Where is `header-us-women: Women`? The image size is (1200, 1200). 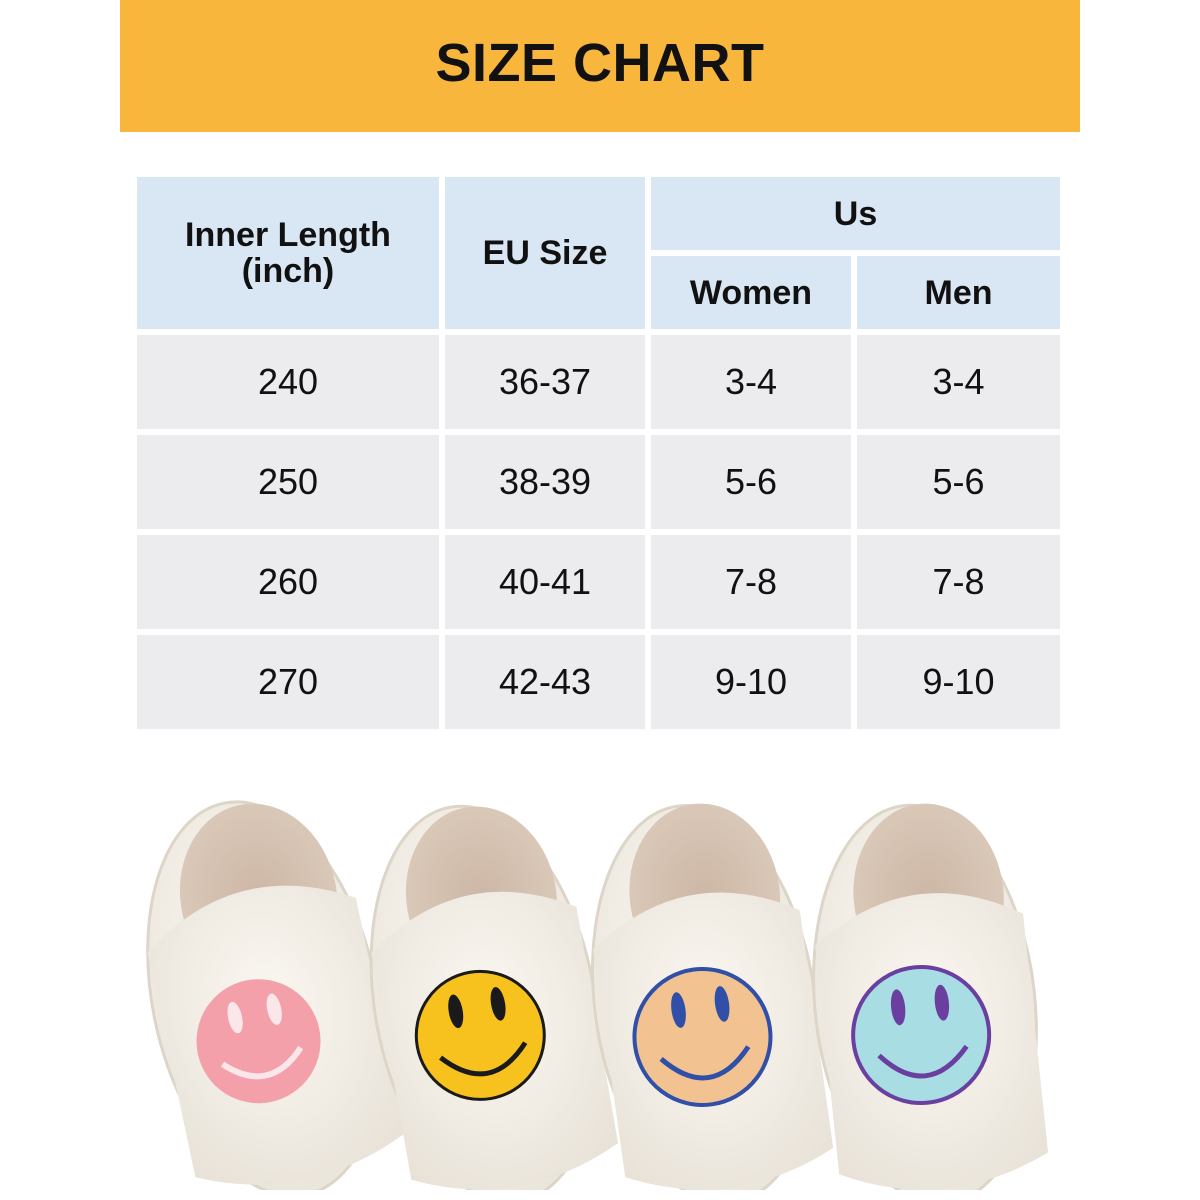
header-us-women: Women is located at coordinates (751, 292).